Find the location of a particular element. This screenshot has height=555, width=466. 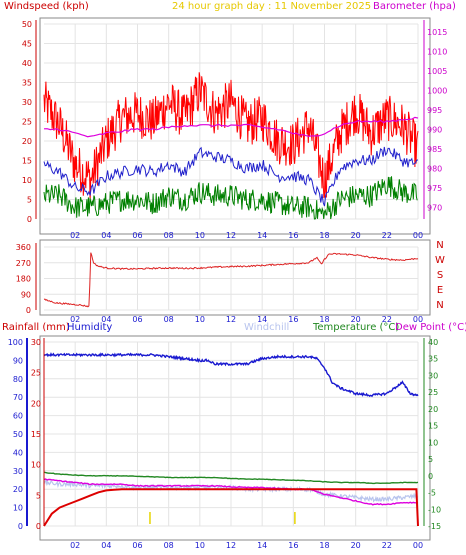

direction-x-tick-label: 02 is located at coordinates (75, 319).